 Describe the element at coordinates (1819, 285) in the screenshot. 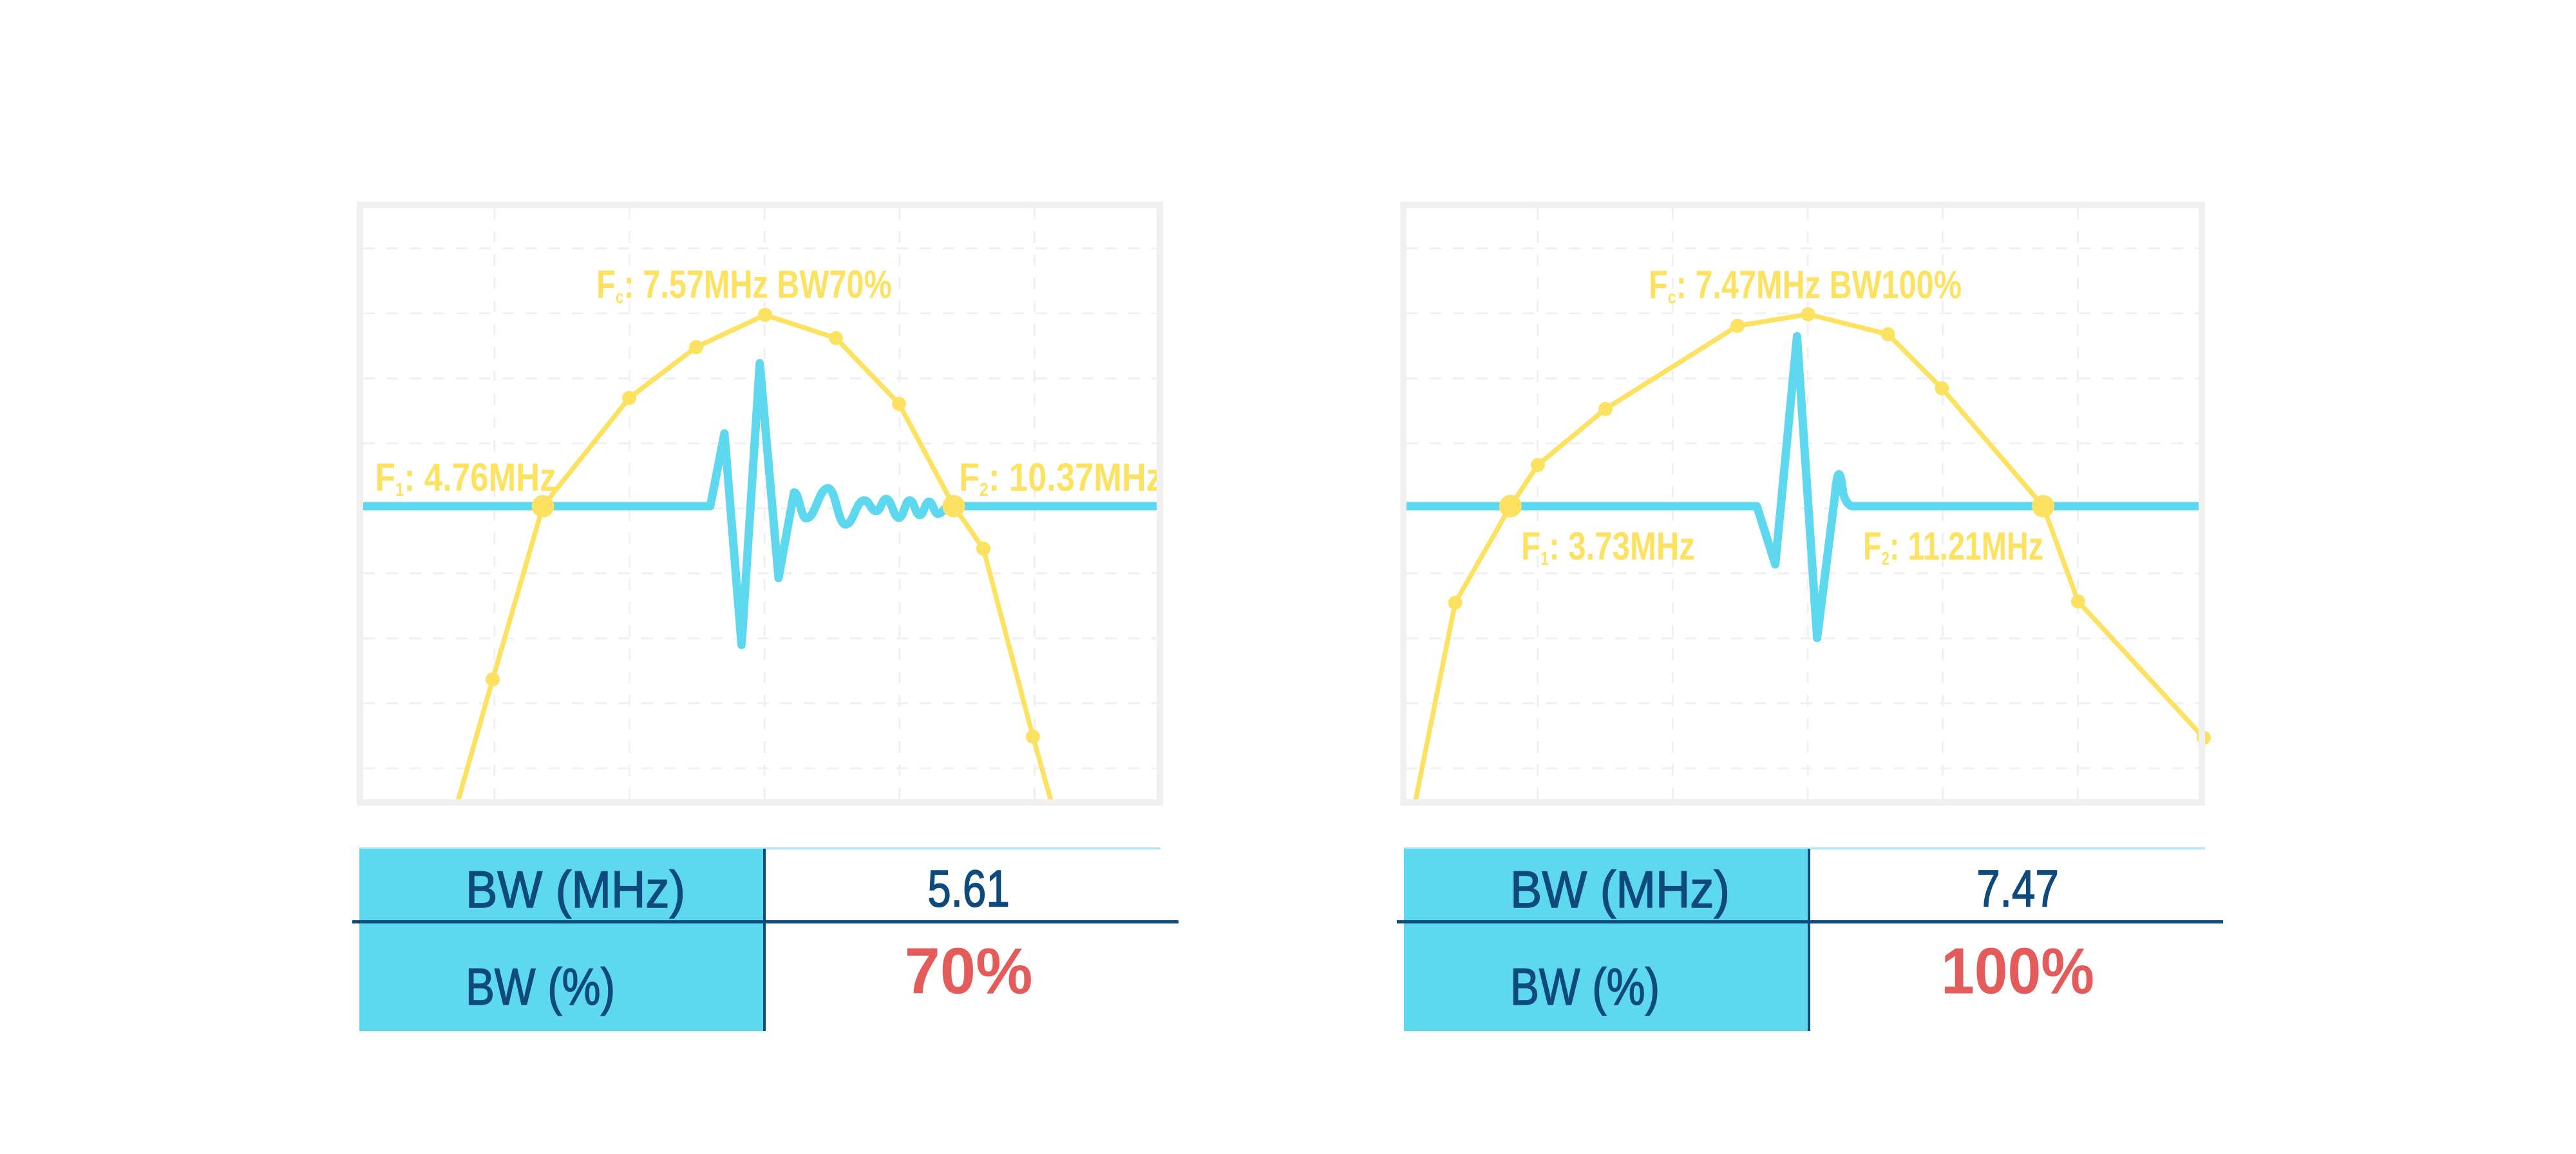

I see `svg-text:: 7.47MHz BW100%: : 7.47MHz BW100%` at that location.